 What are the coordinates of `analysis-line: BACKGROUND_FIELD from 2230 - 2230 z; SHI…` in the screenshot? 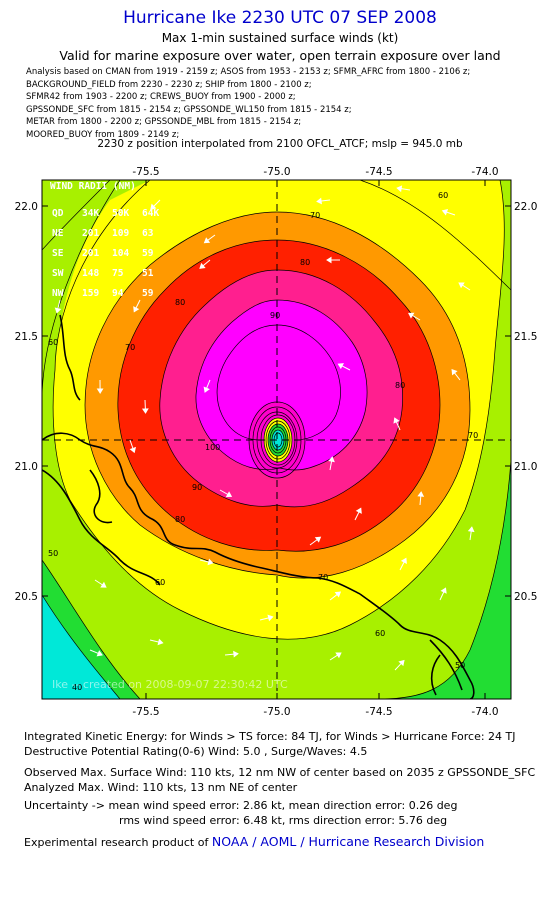 It's located at (169, 84).